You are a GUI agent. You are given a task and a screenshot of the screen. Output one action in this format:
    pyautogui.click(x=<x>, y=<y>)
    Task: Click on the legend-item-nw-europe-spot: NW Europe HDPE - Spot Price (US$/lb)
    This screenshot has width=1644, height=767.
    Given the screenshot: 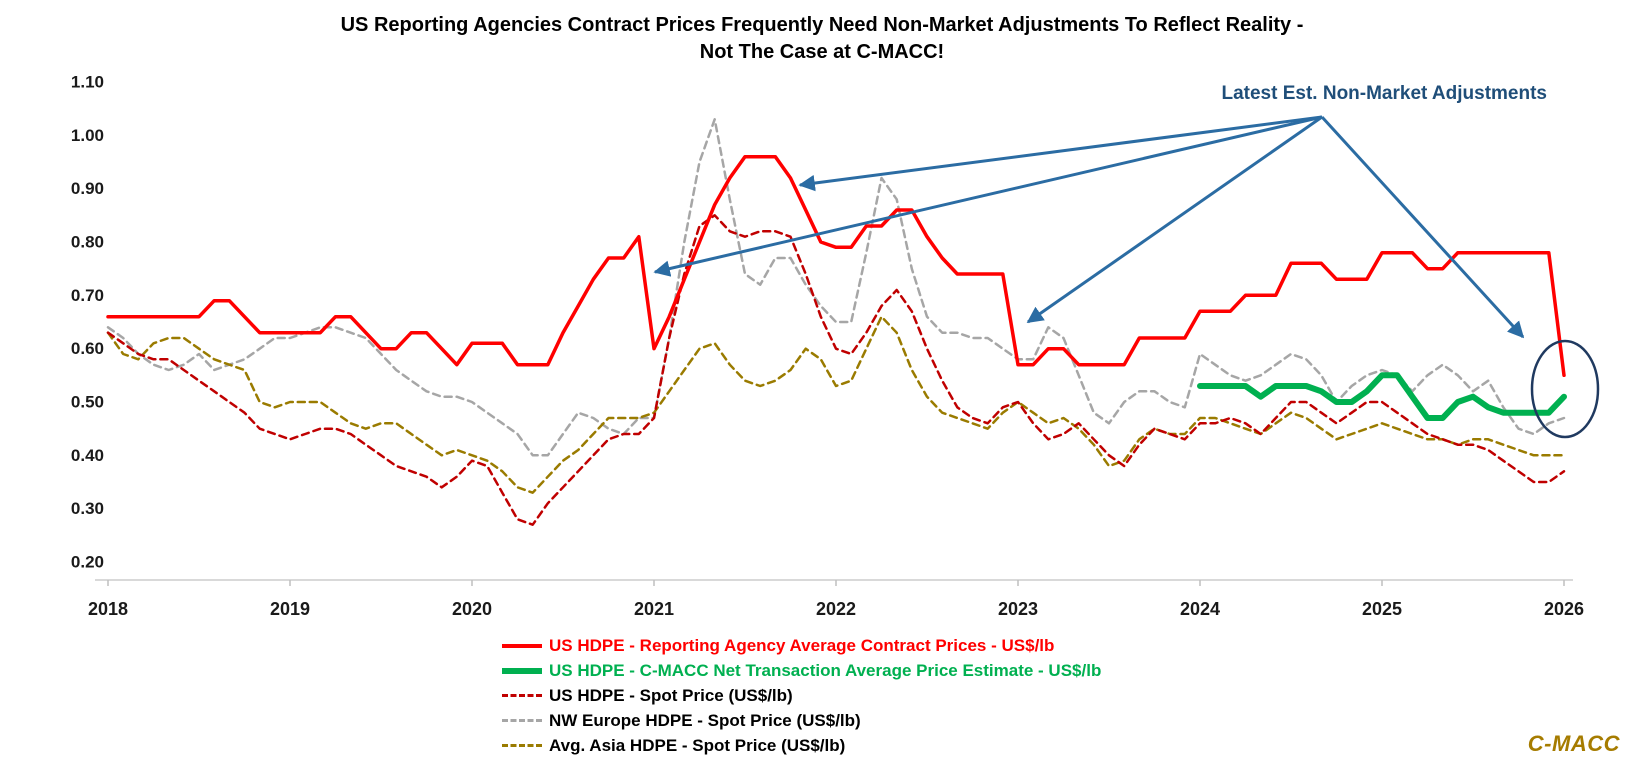 What is the action you would take?
    pyautogui.click(x=801, y=720)
    